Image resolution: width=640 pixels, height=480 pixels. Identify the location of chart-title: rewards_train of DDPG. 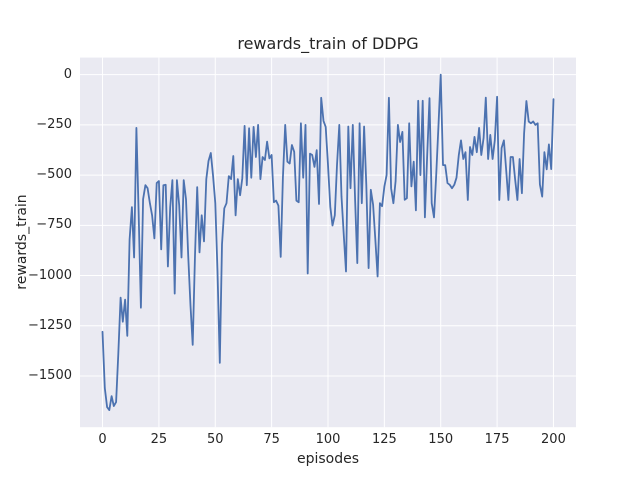
(328, 43).